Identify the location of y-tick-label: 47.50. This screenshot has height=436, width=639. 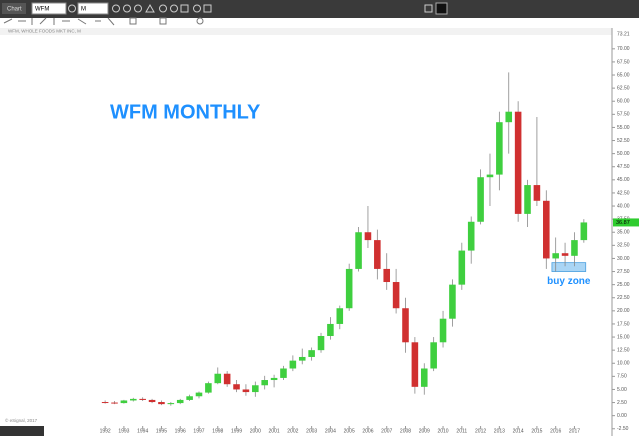
(623, 167).